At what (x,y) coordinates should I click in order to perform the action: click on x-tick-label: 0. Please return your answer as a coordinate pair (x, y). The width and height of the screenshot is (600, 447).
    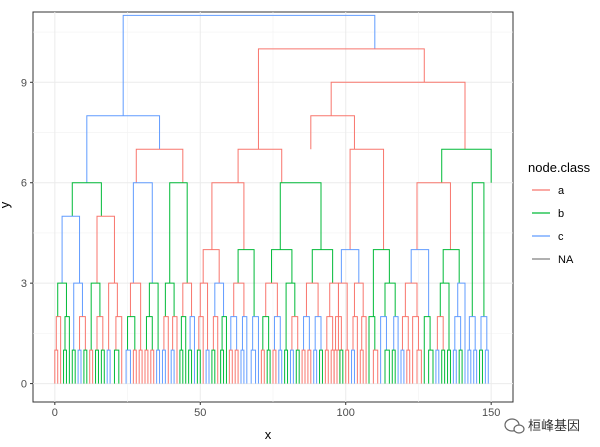
    Looking at the image, I should click on (55, 413).